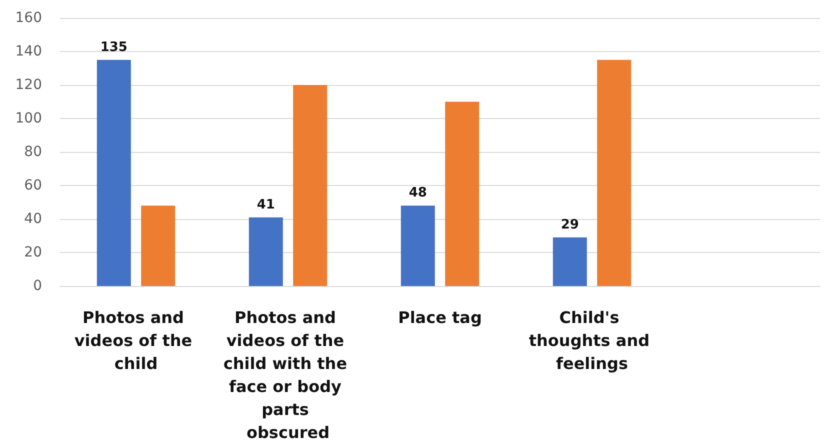 This screenshot has height=444, width=838. What do you see at coordinates (28, 52) in the screenshot?
I see `y-tick-label: 140` at bounding box center [28, 52].